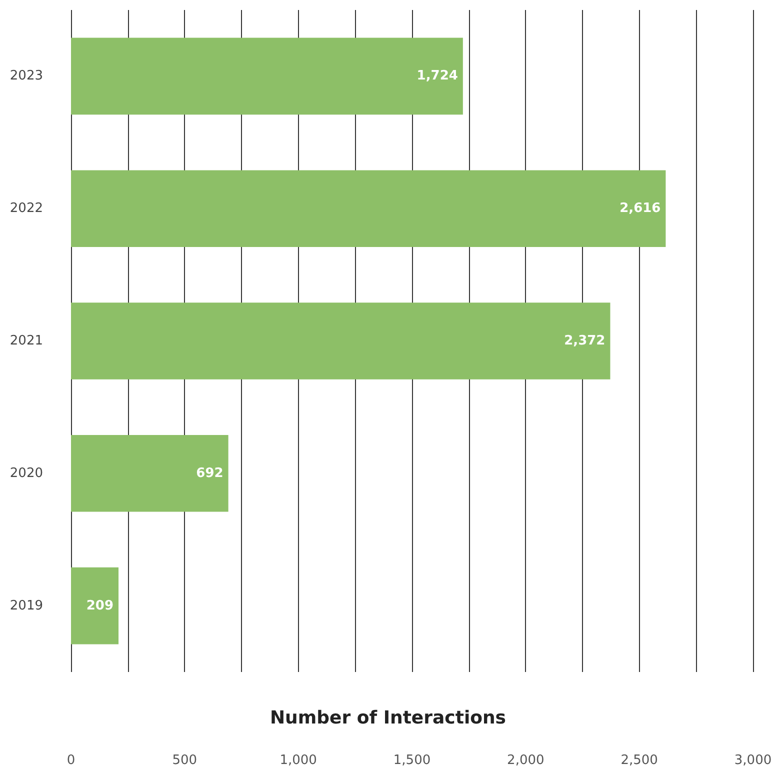 Image resolution: width=776 pixels, height=767 pixels. What do you see at coordinates (26, 473) in the screenshot?
I see `y-tick-label: 2020` at bounding box center [26, 473].